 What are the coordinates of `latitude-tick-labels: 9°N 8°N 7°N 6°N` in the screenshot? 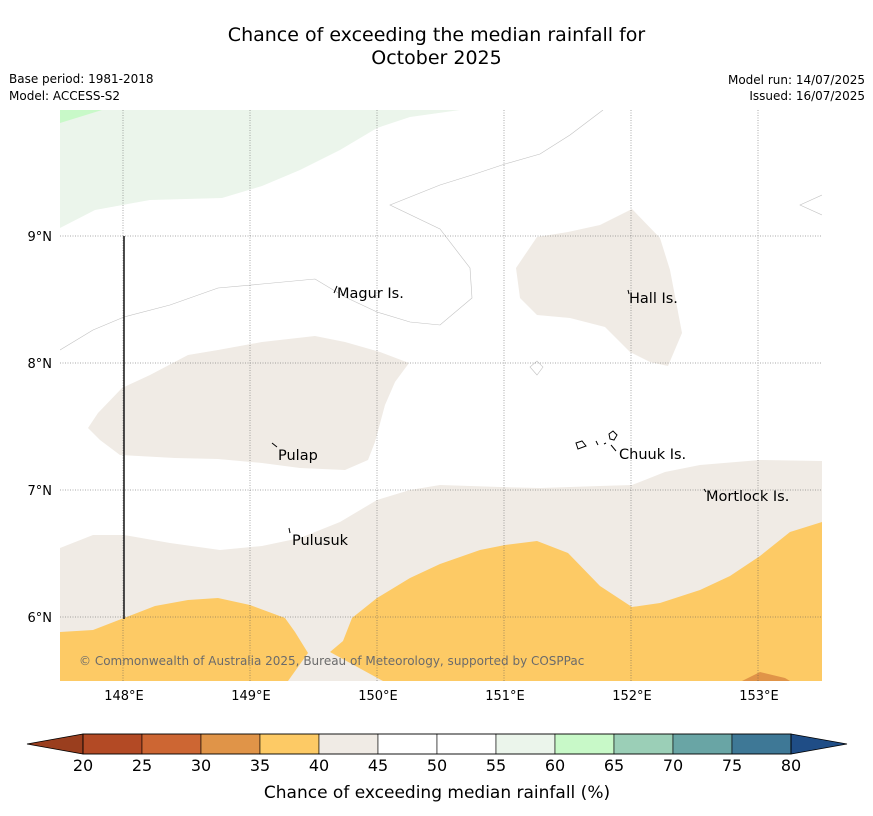 It's located at (40, 428).